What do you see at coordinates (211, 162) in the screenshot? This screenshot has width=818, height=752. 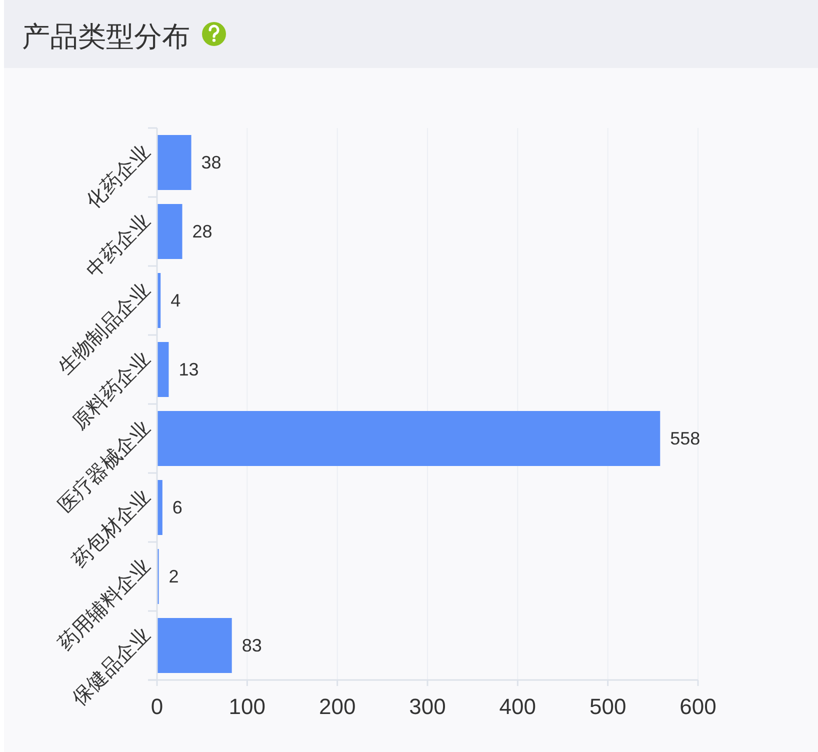 I see `data-label: 38` at bounding box center [211, 162].